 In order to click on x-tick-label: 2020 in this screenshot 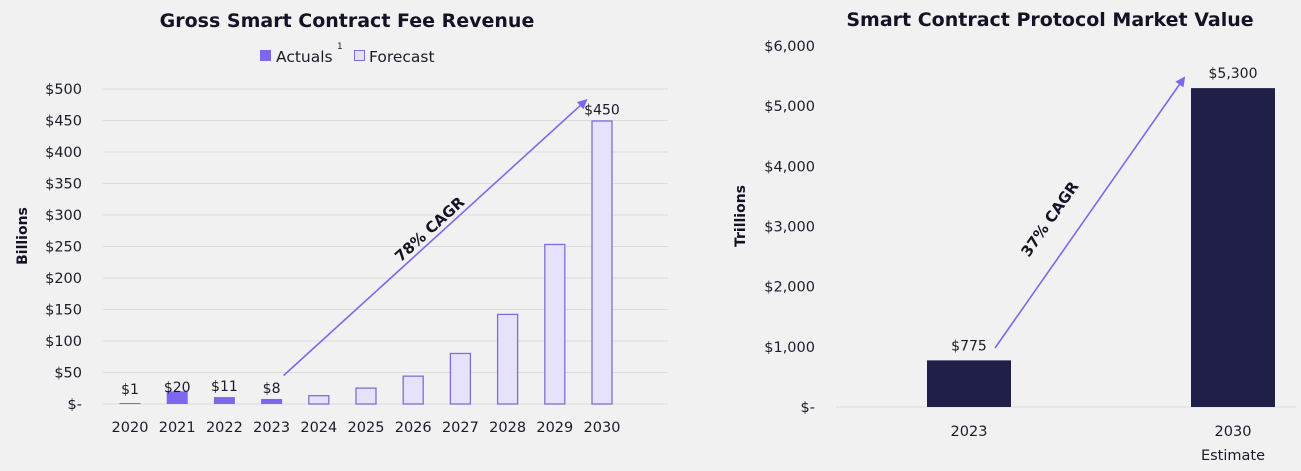, I will do `click(130, 428)`.